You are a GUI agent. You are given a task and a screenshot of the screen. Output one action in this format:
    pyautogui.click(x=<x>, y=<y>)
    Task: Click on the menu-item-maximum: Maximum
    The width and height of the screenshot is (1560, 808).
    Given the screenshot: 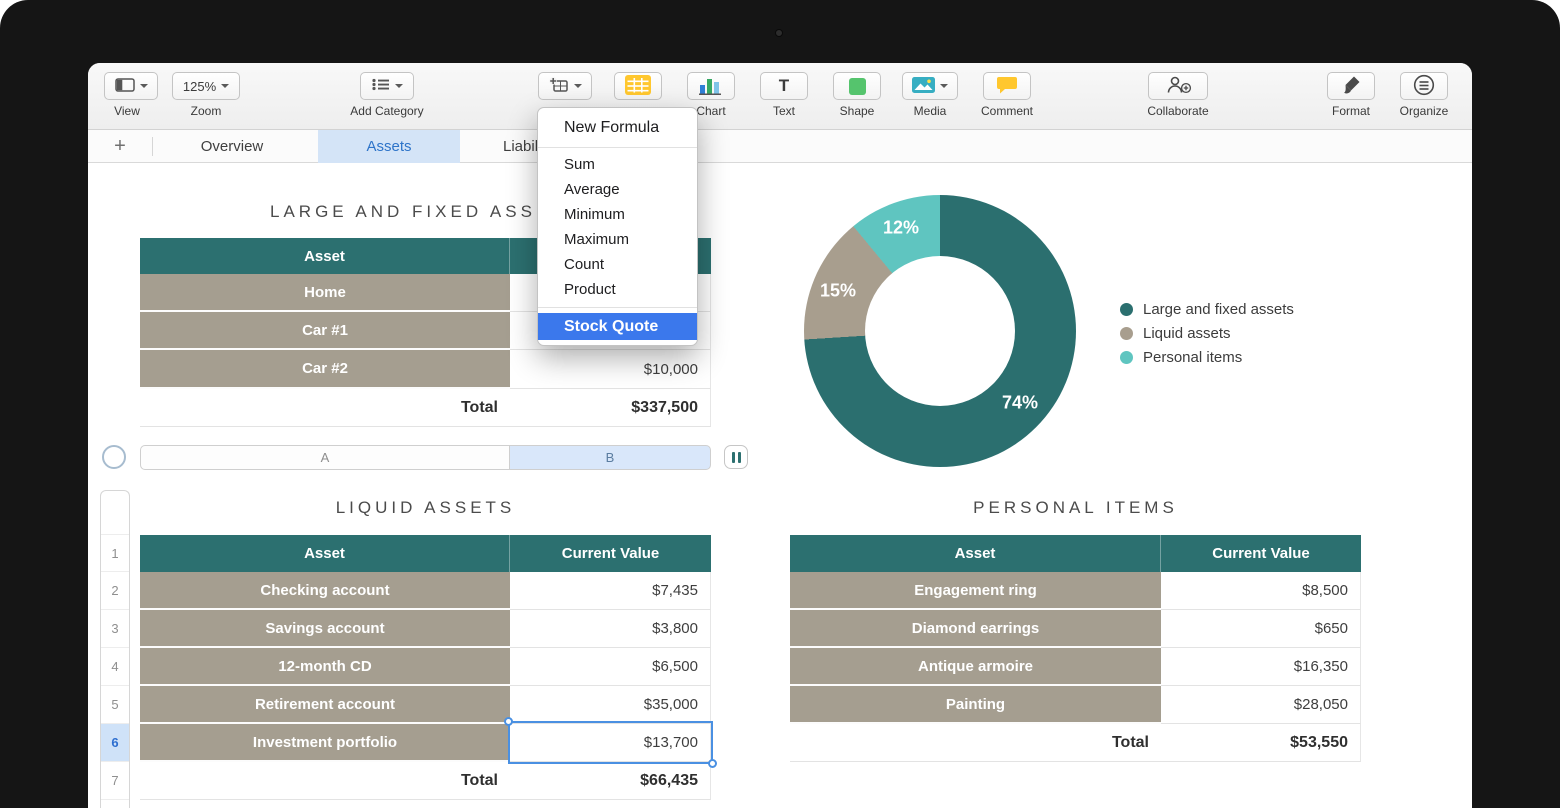 What is the action you would take?
    pyautogui.click(x=597, y=239)
    